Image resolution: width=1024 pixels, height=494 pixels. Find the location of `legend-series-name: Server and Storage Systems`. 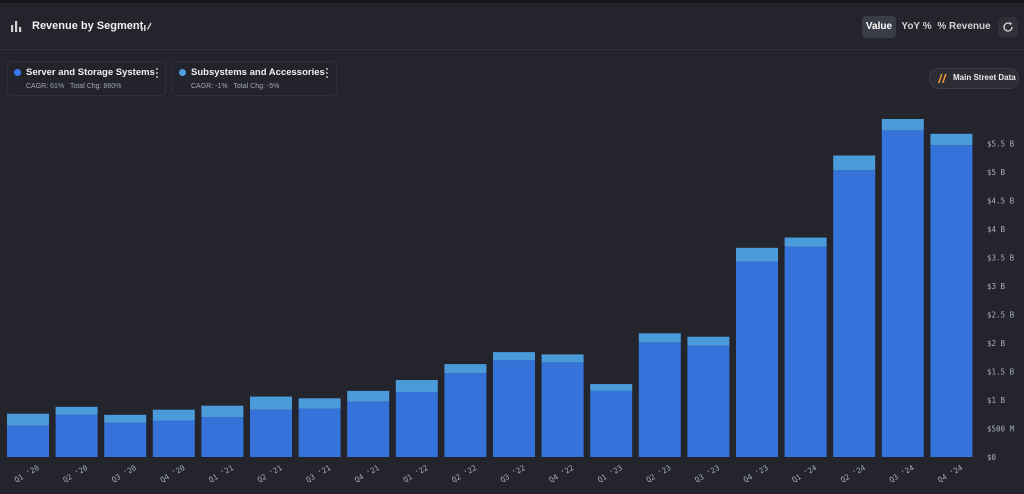

legend-series-name: Server and Storage Systems is located at coordinates (90, 72).